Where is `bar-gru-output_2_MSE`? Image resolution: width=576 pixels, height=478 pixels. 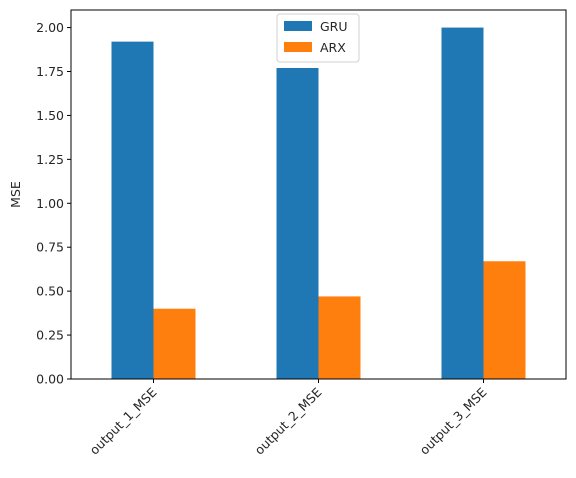
bar-gru-output_2_MSE is located at coordinates (297, 223).